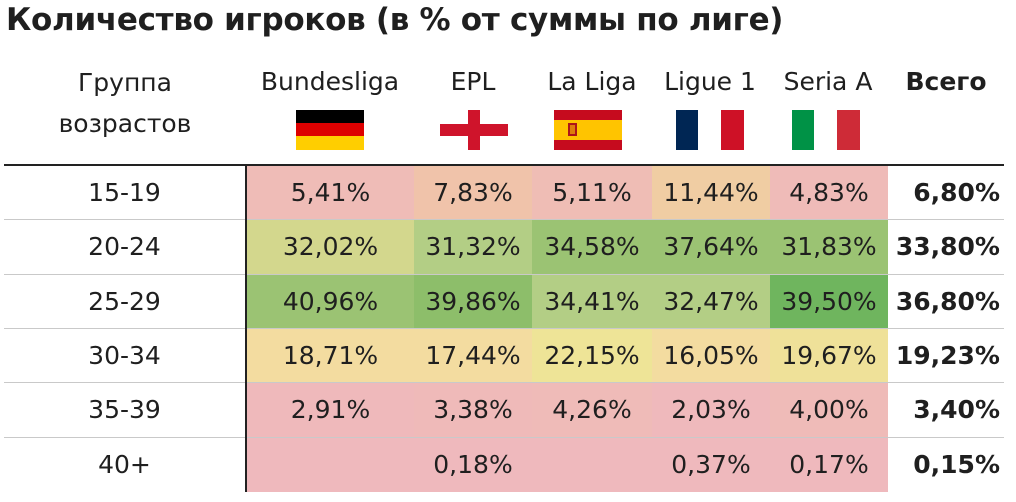 The width and height of the screenshot is (1016, 502). What do you see at coordinates (124, 192) in the screenshot?
I see `age-group-label: 15-19` at bounding box center [124, 192].